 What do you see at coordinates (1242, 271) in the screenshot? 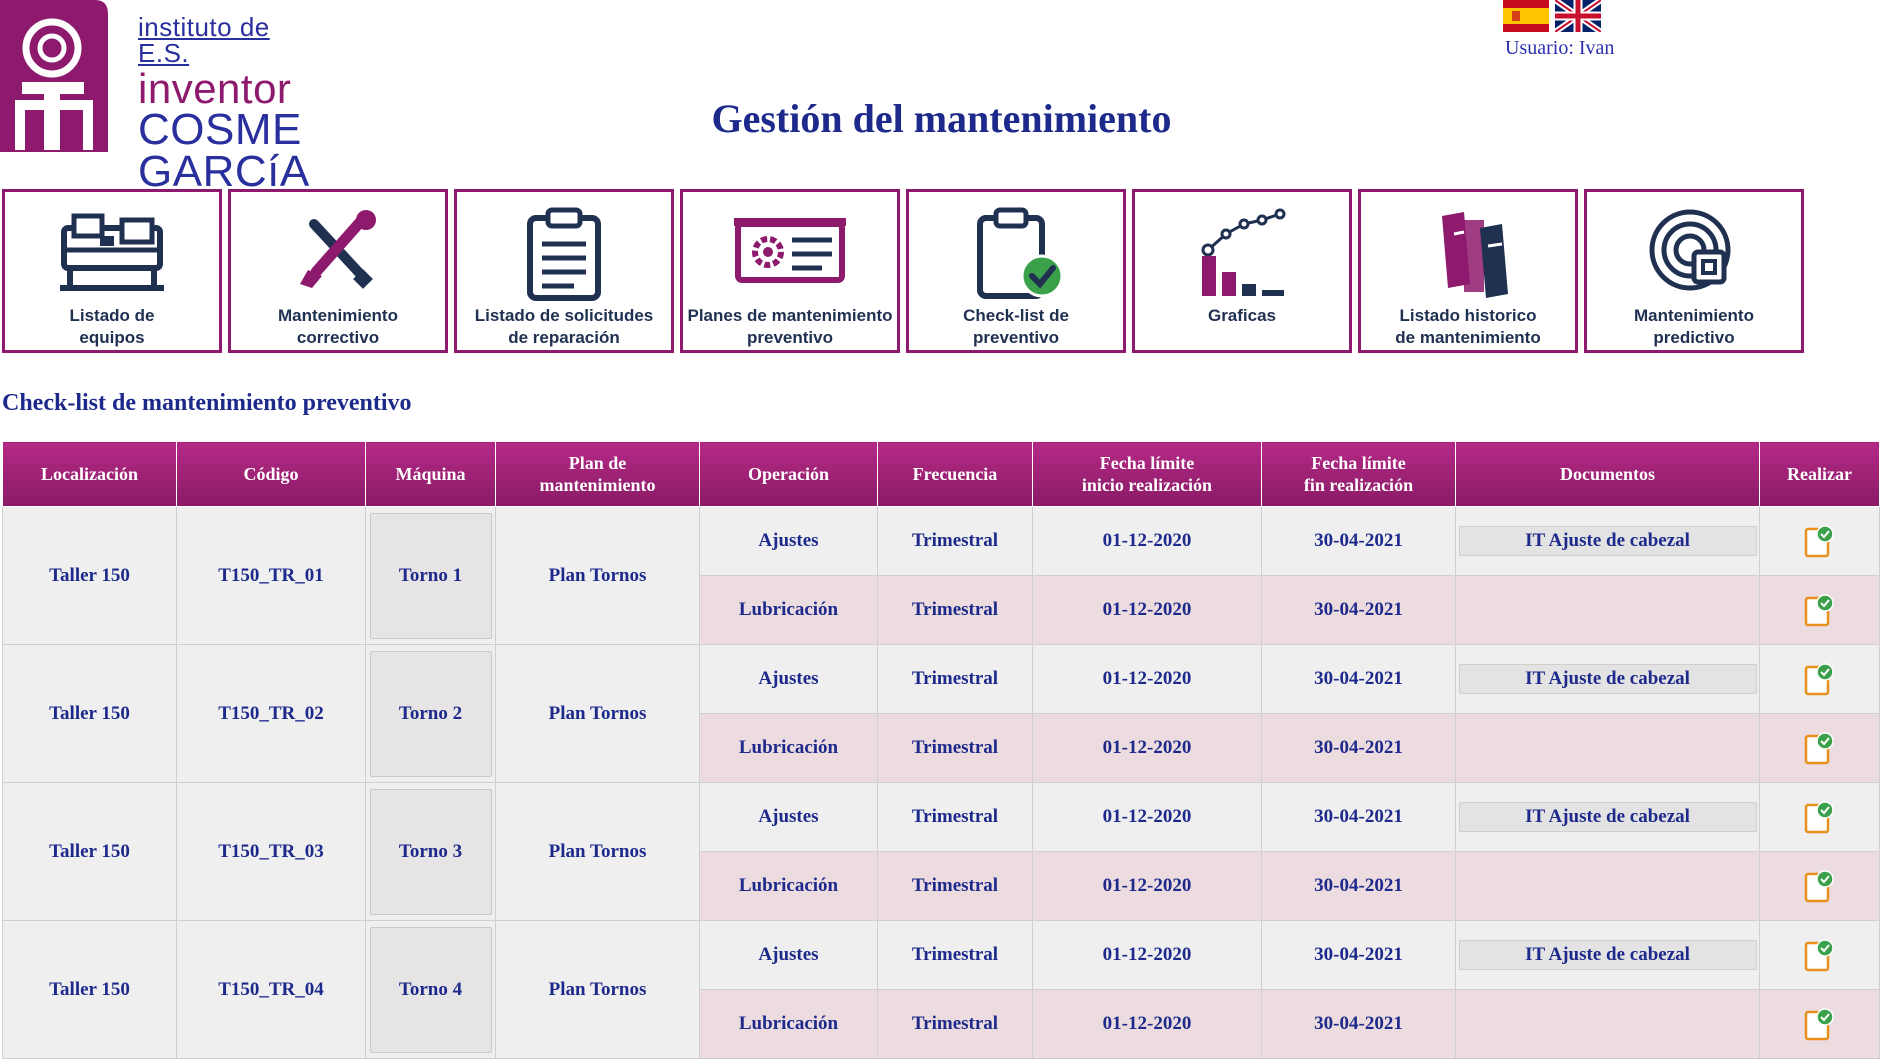
I see `nav-tile-charts: Graficas` at bounding box center [1242, 271].